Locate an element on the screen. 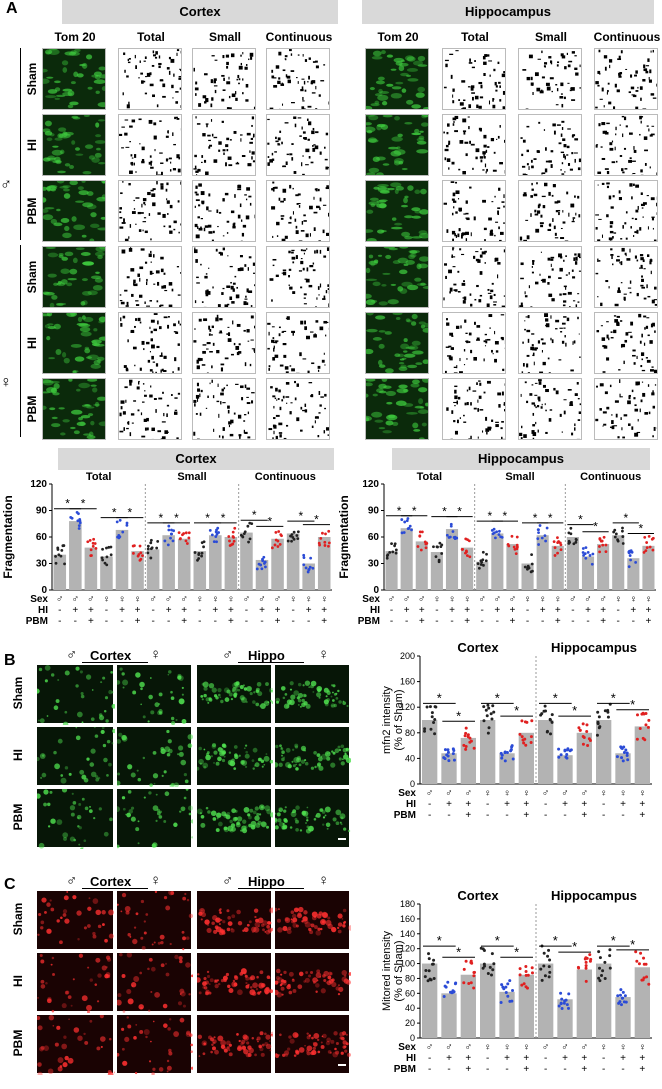  c-micrograph-texture is located at coordinates (154, 1046).